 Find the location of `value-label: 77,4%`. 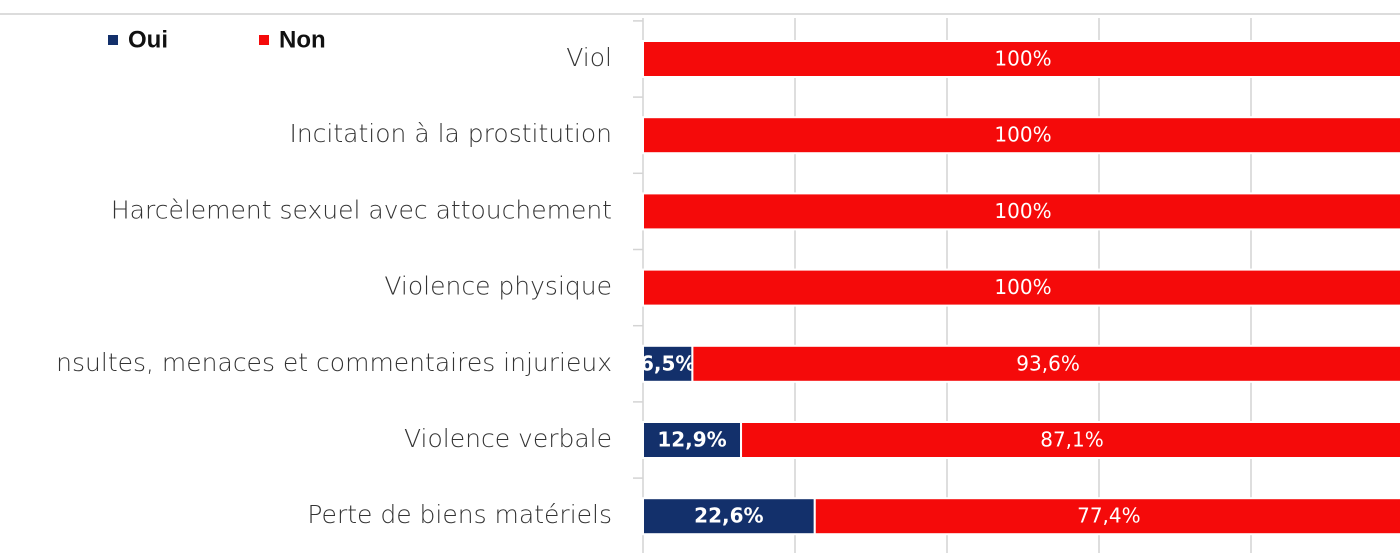

value-label: 77,4% is located at coordinates (1109, 516).